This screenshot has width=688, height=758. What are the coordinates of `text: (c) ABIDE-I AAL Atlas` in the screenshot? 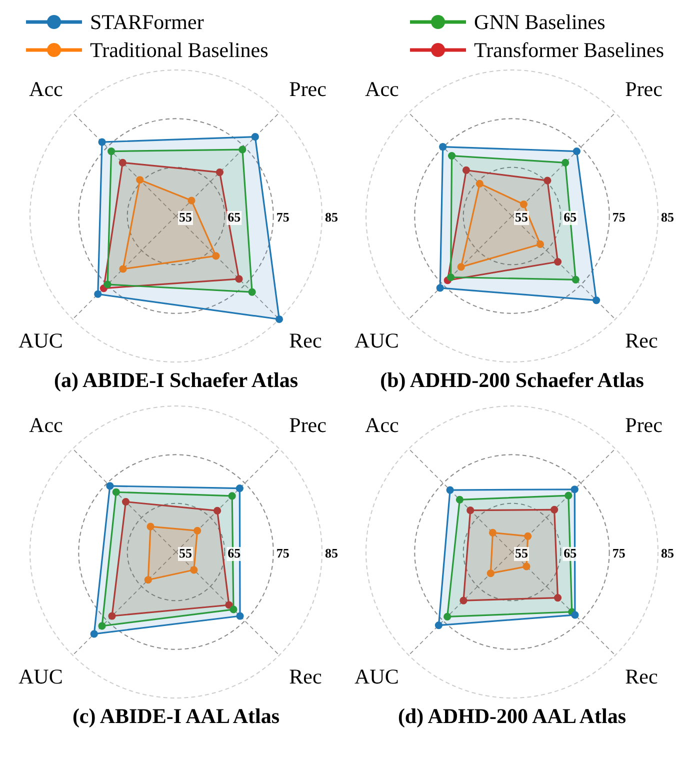 It's located at (176, 717).